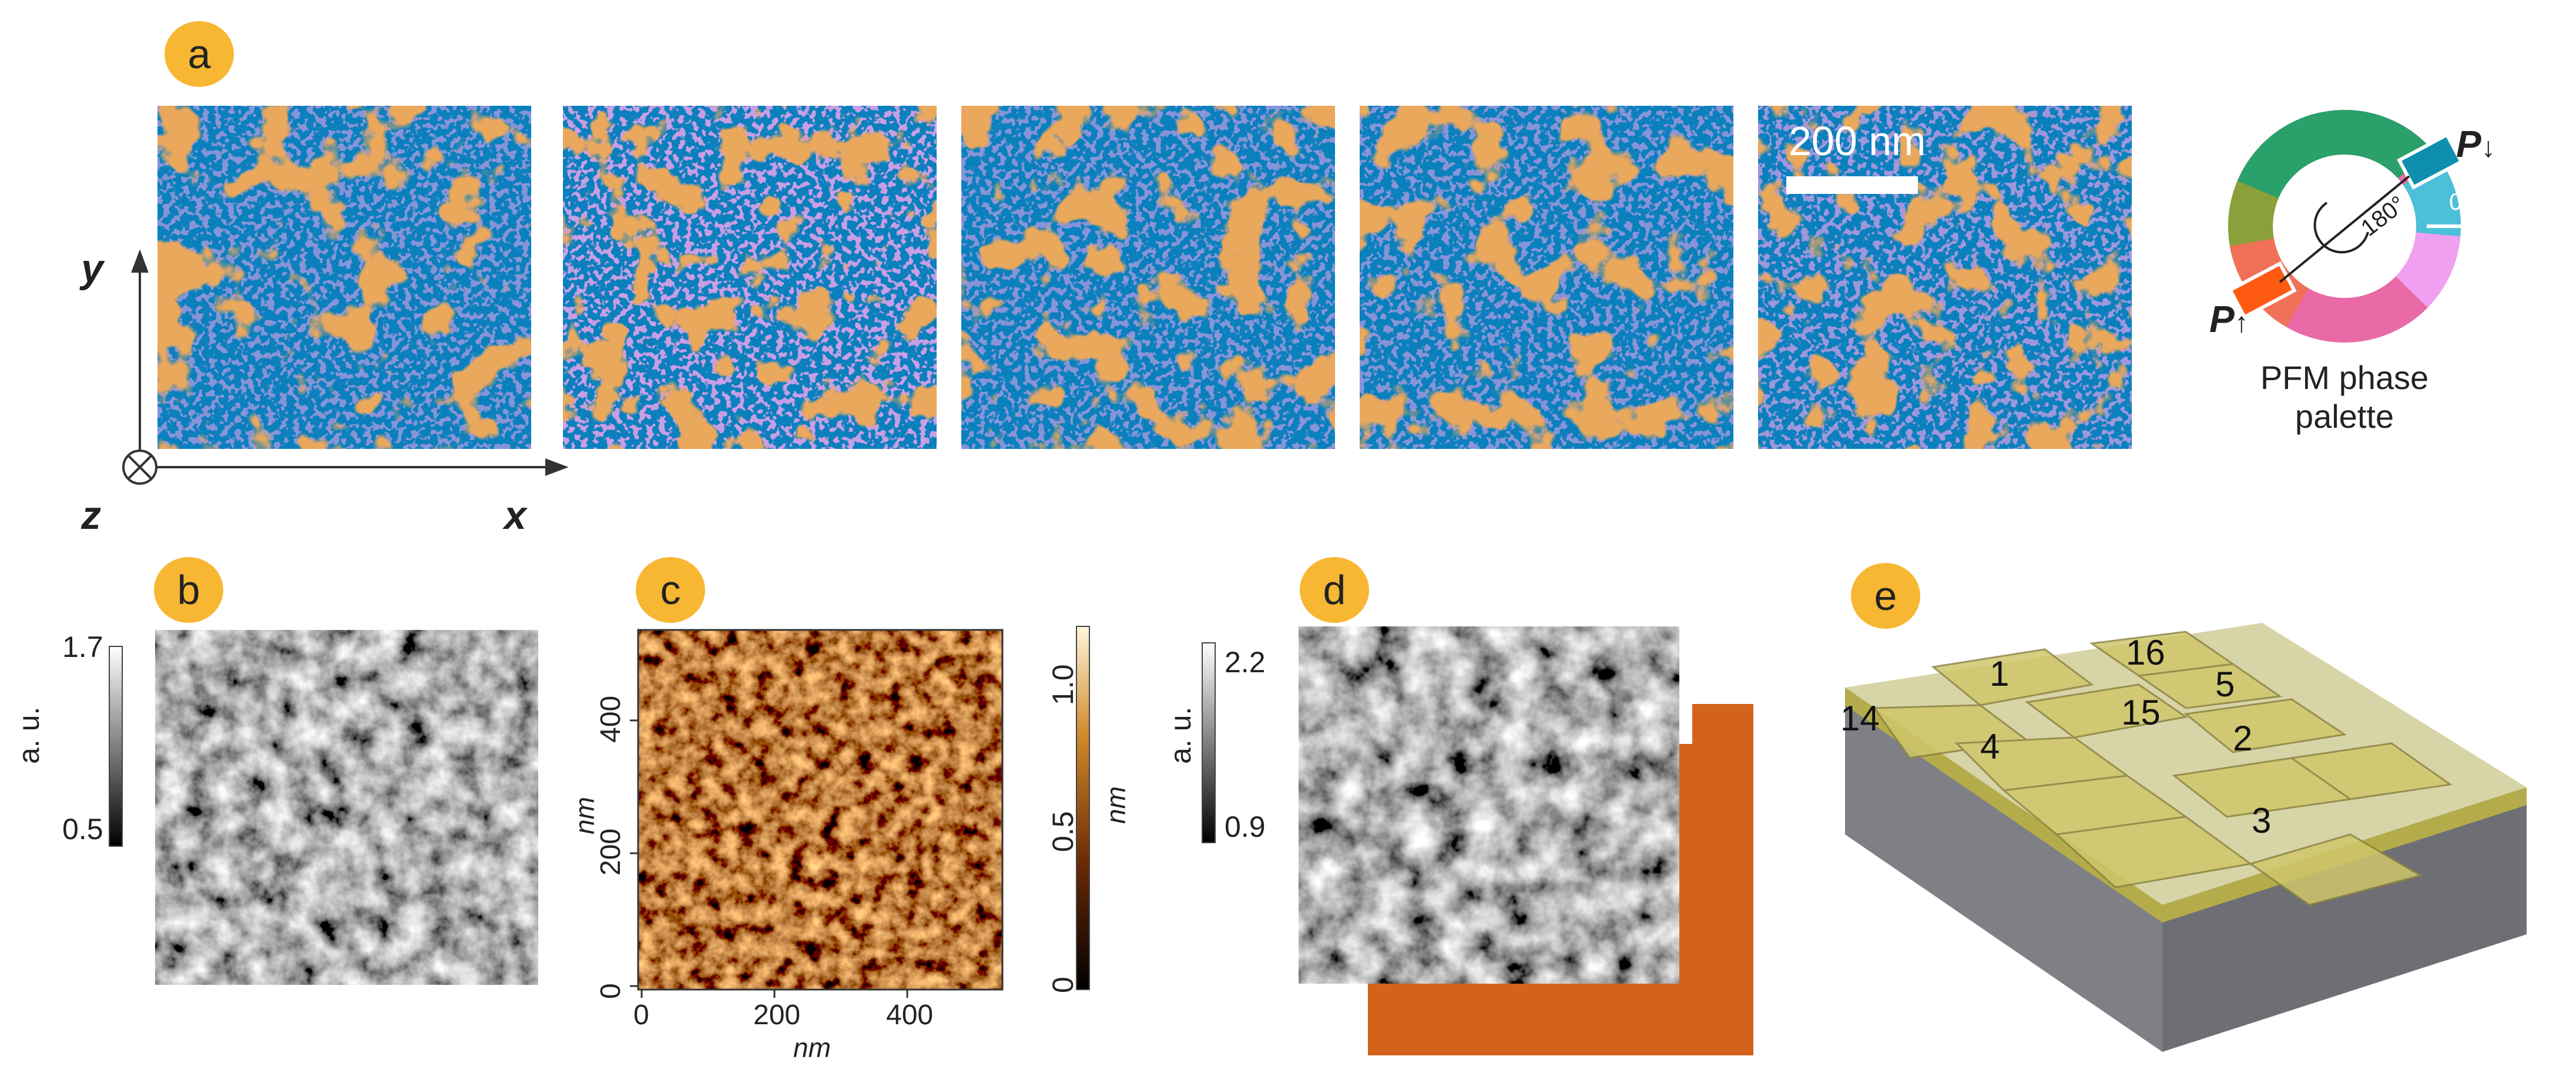 The width and height of the screenshot is (2576, 1073). I want to click on grain-label-14: 14, so click(1860, 718).